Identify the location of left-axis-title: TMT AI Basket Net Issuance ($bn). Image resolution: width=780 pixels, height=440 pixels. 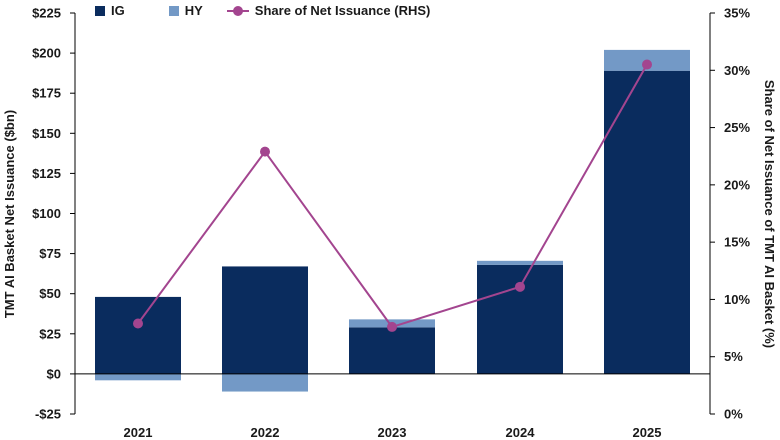
(9, 214).